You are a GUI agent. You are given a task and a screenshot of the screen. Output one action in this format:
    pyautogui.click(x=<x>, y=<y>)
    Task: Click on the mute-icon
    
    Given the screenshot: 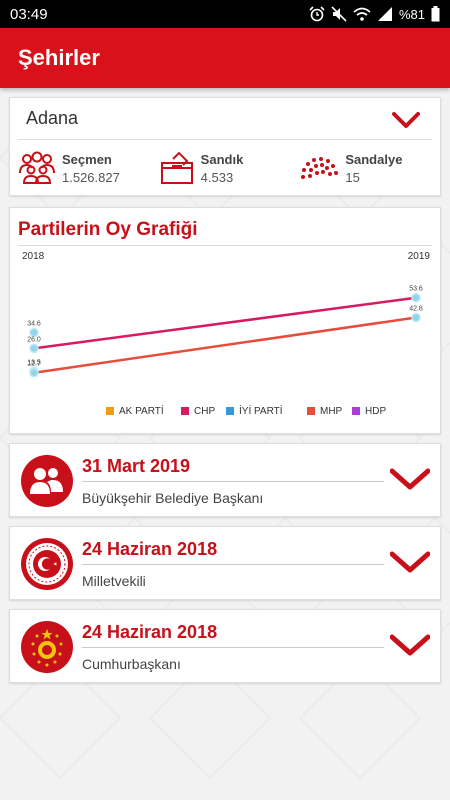 What is the action you would take?
    pyautogui.click(x=339, y=14)
    